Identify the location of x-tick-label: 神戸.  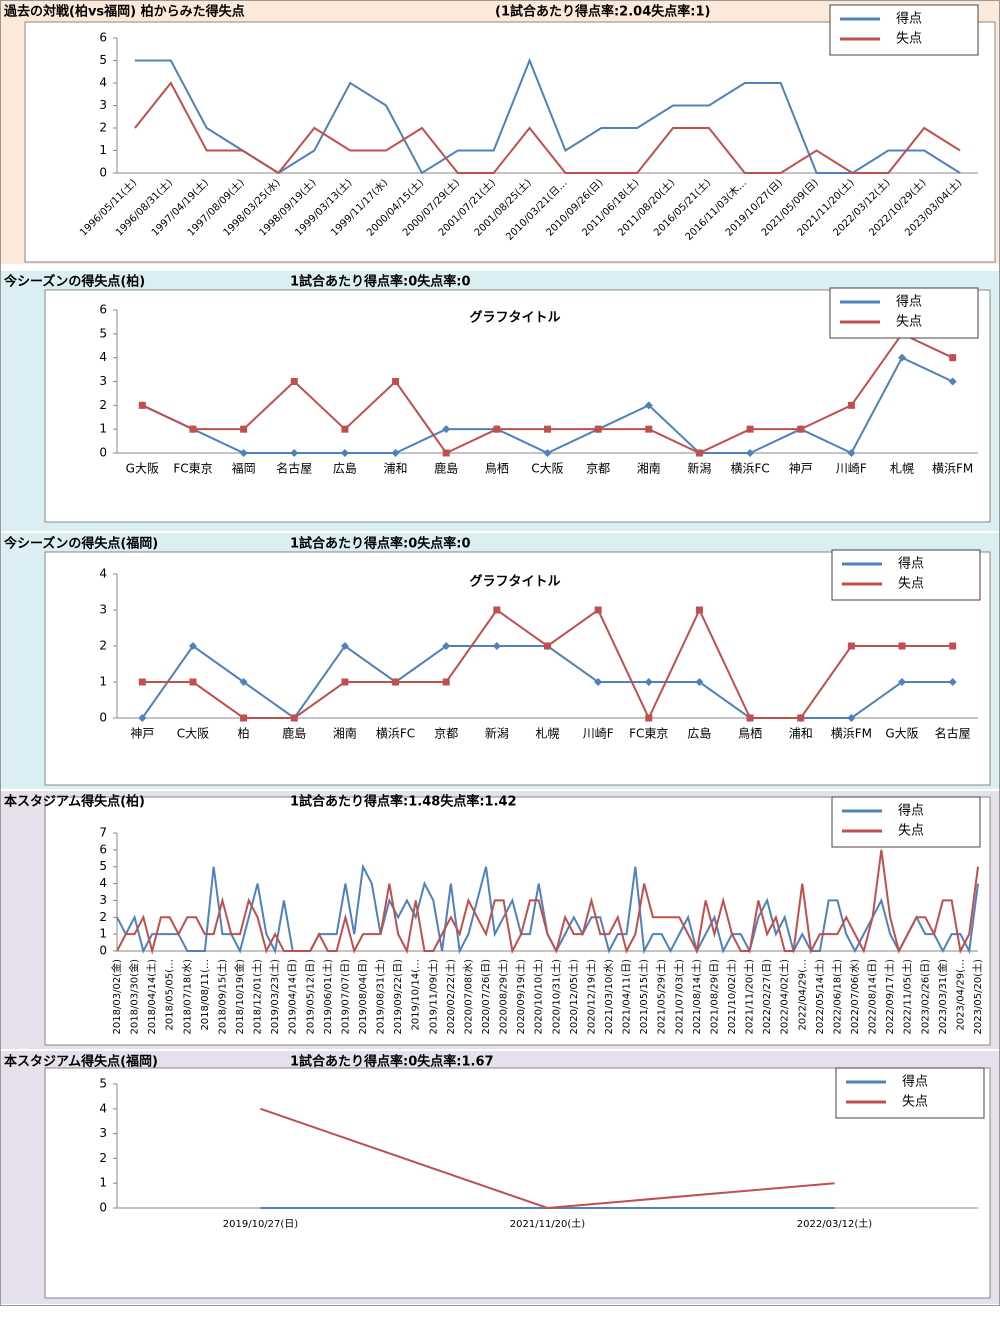
(142, 734).